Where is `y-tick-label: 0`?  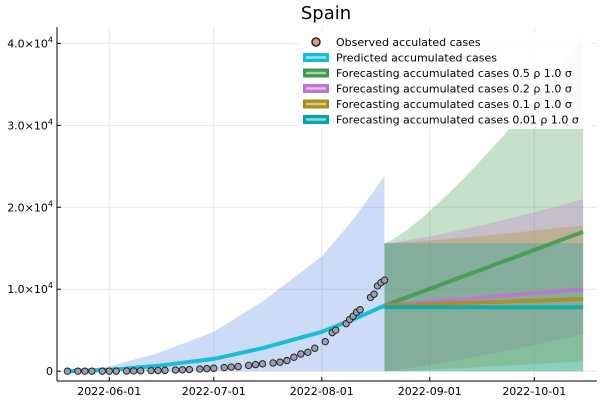
y-tick-label: 0 is located at coordinates (49, 371).